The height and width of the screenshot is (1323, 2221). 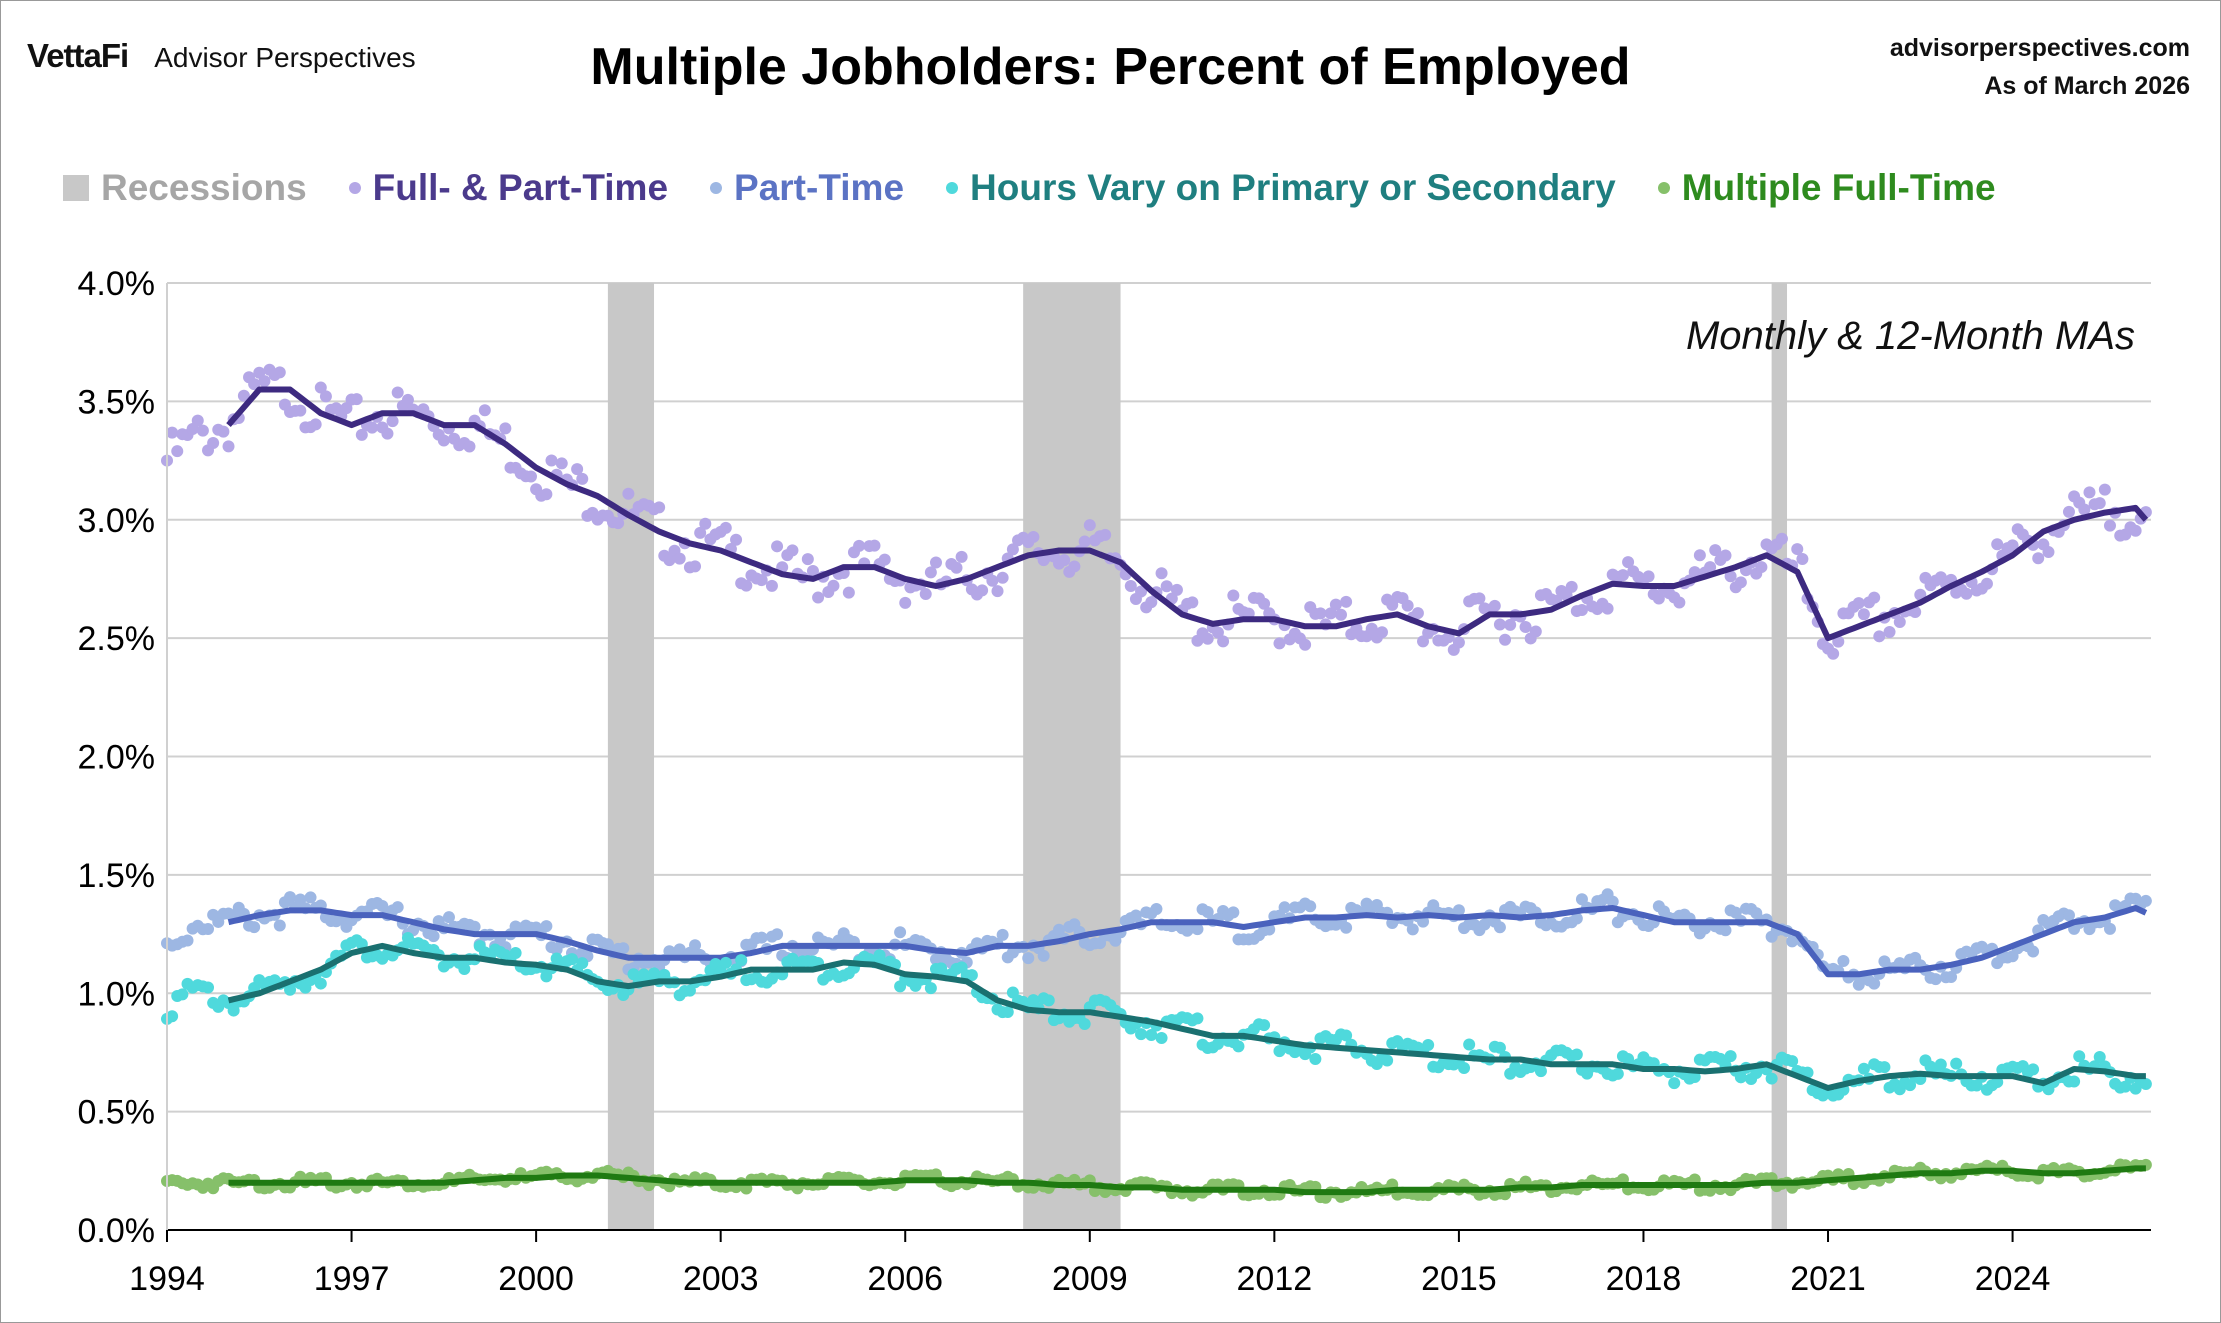 What do you see at coordinates (1187, 1180) in the screenshot?
I see `moving-average-line` at bounding box center [1187, 1180].